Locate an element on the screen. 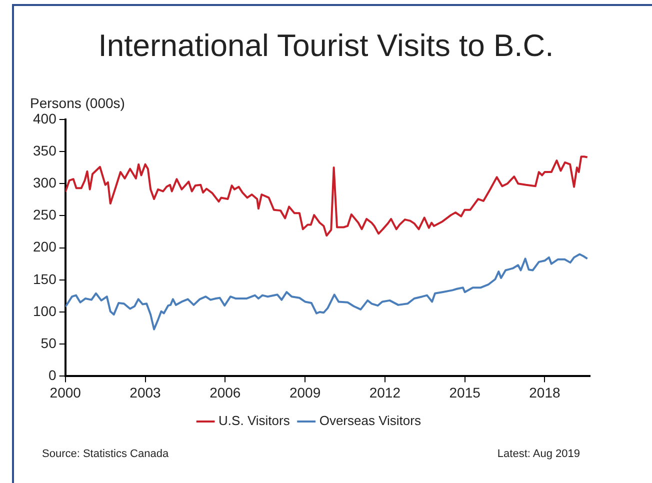 This screenshot has width=652, height=483. legend-label: Overseas Visitors is located at coordinates (370, 420).